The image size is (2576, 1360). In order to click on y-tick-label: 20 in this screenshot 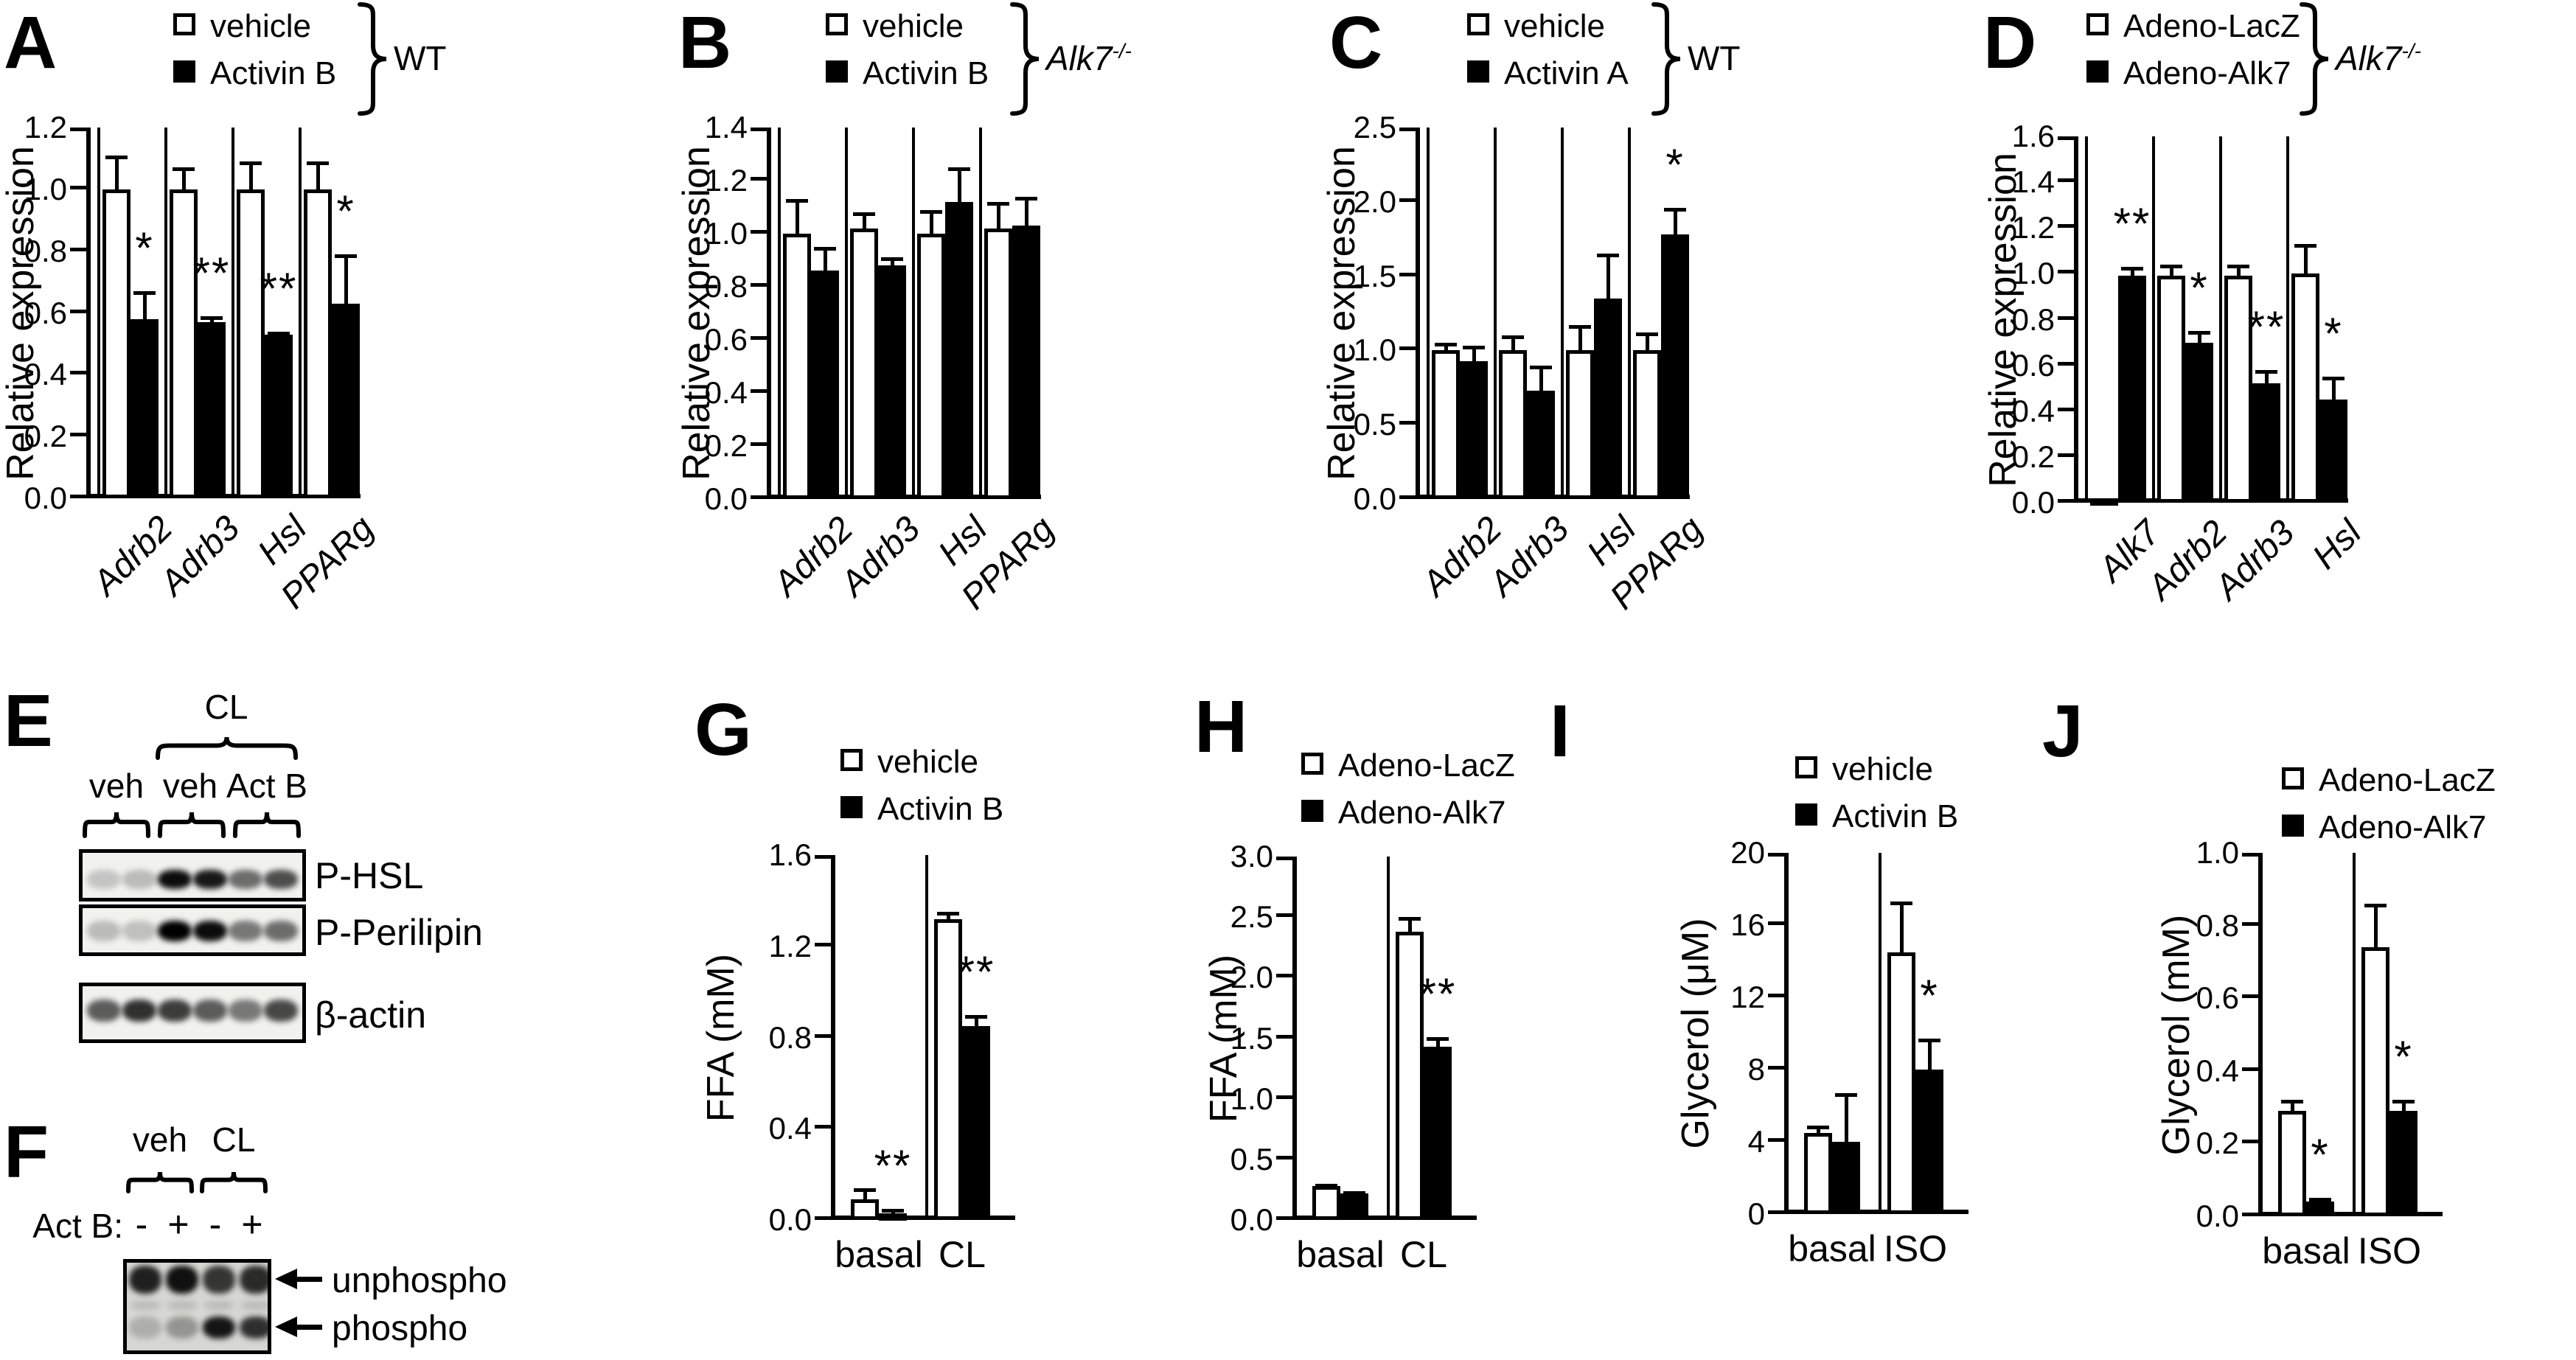, I will do `click(1747, 852)`.